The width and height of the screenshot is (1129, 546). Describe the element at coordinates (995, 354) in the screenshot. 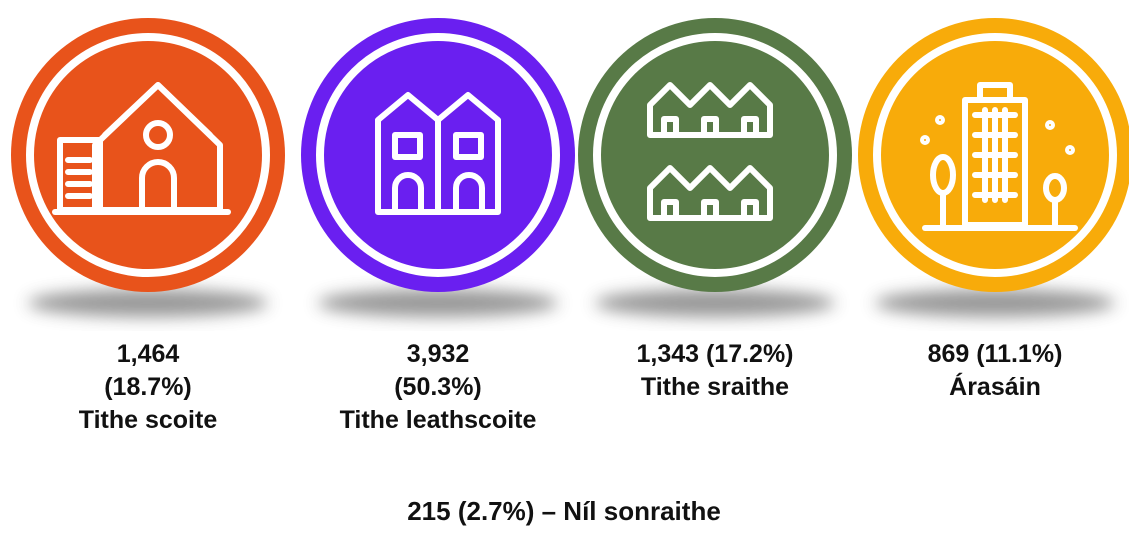

I see `item-label: 869 (11.1%)` at that location.